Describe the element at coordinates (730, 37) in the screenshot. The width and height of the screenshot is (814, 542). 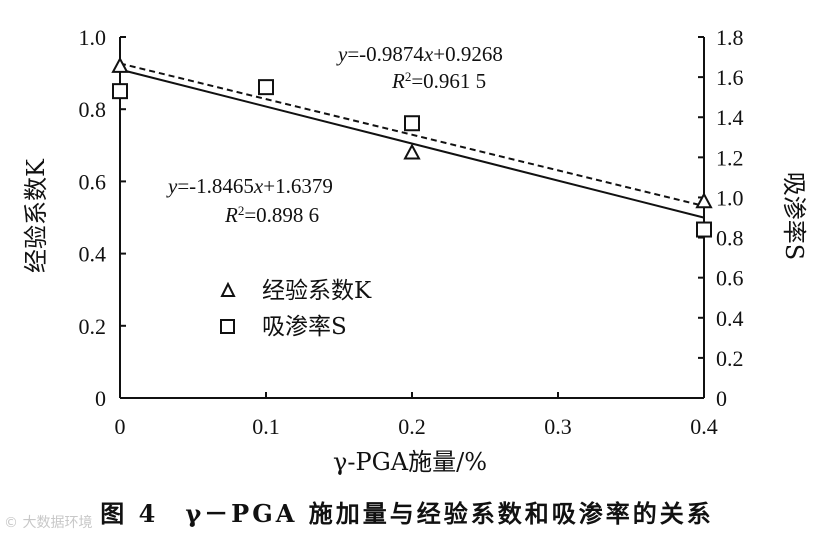
I see `y-right-tick-label: 1.8` at that location.